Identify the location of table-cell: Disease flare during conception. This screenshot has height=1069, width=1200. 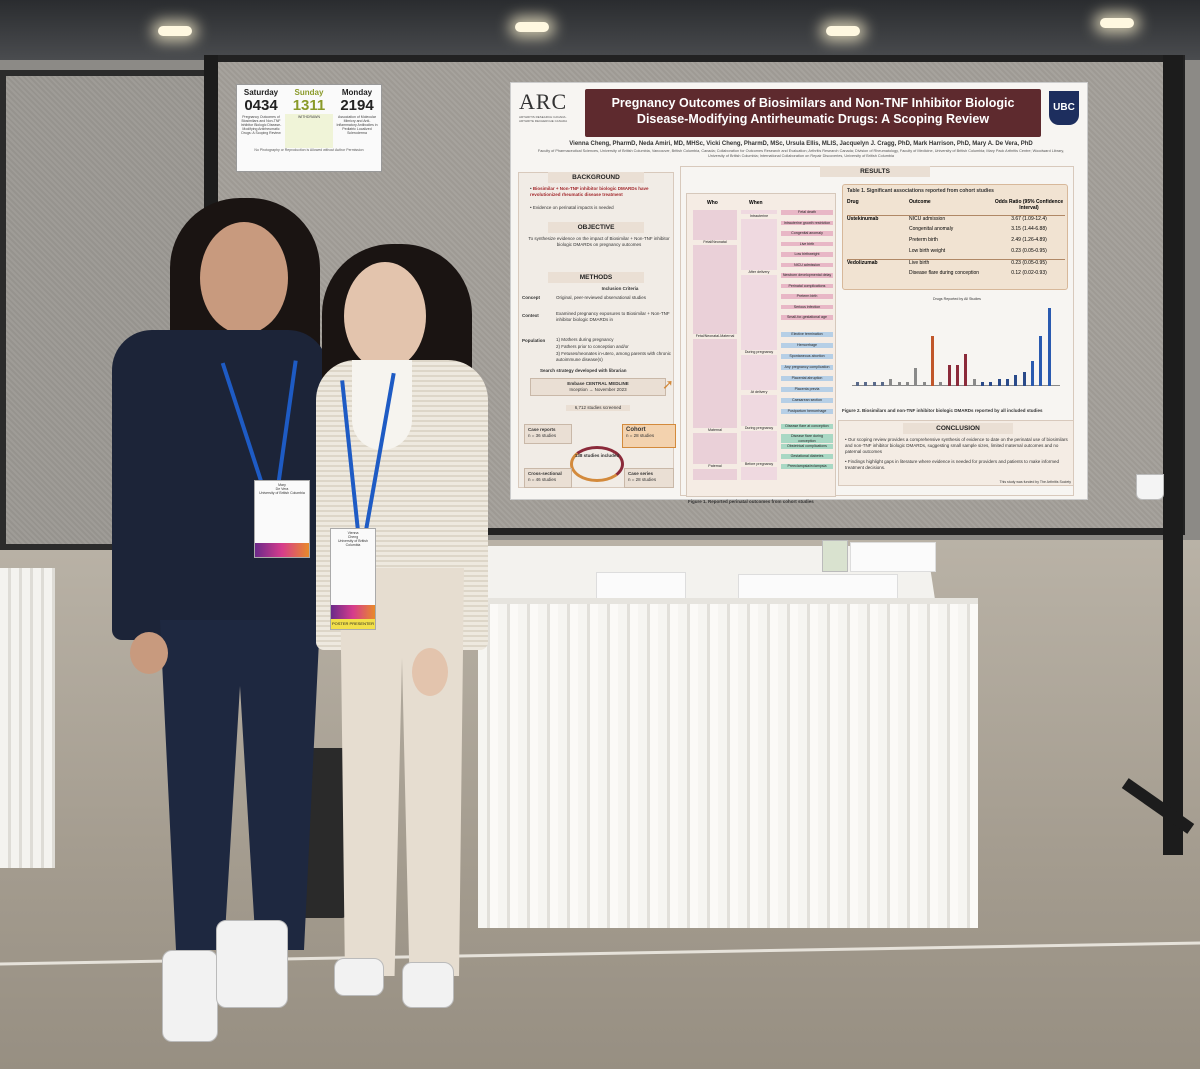
(944, 273).